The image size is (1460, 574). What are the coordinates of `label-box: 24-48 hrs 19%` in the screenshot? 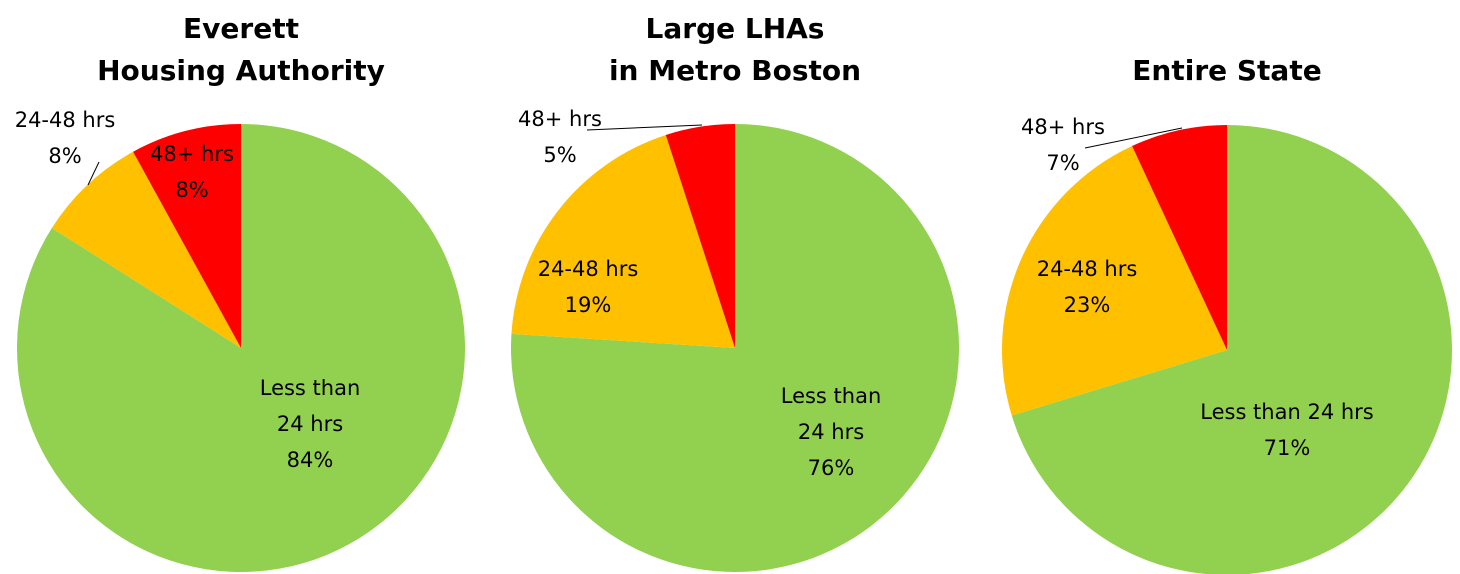 It's located at (588, 287).